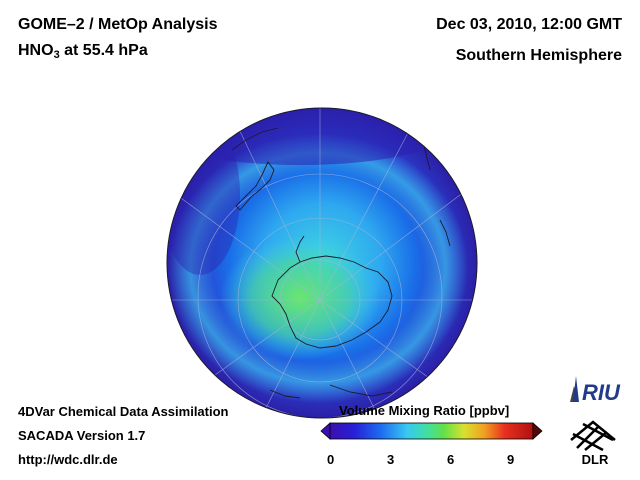 This screenshot has height=480, width=640. Describe the element at coordinates (595, 459) in the screenshot. I see `dlr-logo-text: DLR` at that location.